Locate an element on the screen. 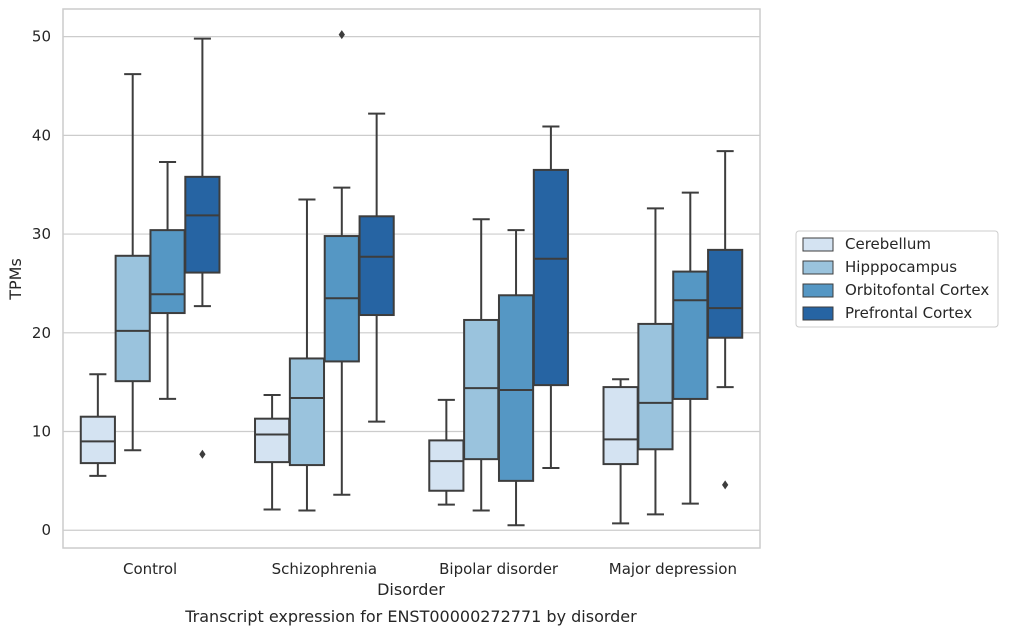 This screenshot has height=634, width=1009. legend-frame is located at coordinates (897, 279).